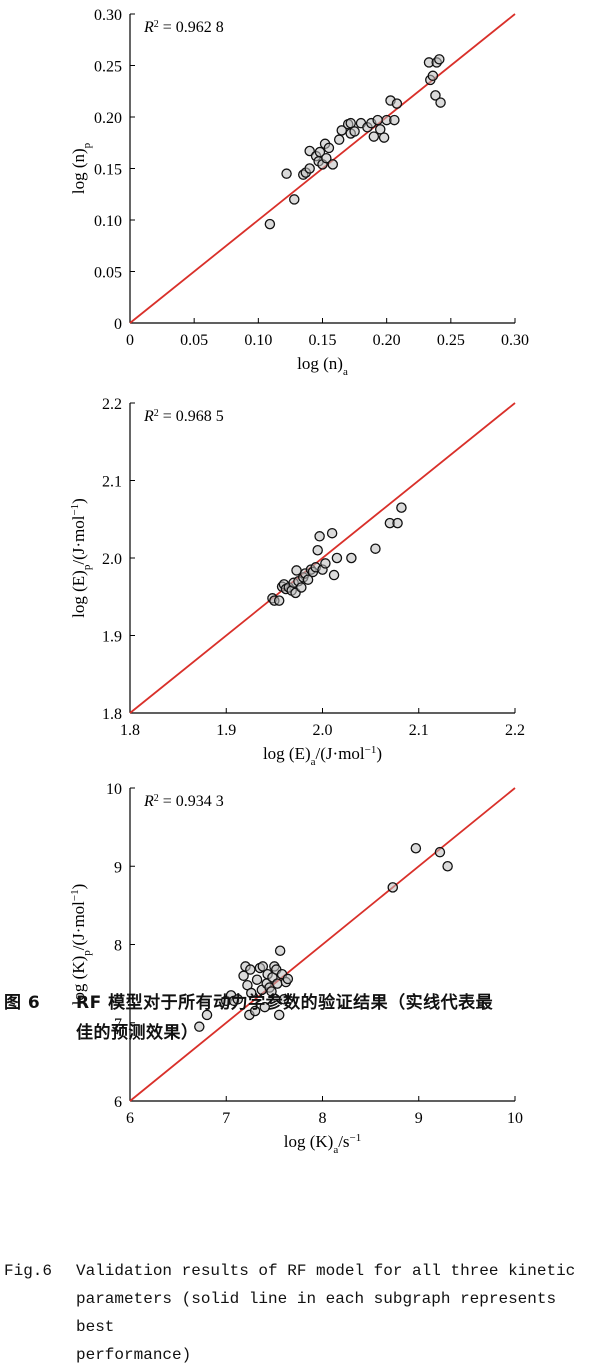  Describe the element at coordinates (108, 273) in the screenshot. I see `y-tick-label: 0.05` at that location.